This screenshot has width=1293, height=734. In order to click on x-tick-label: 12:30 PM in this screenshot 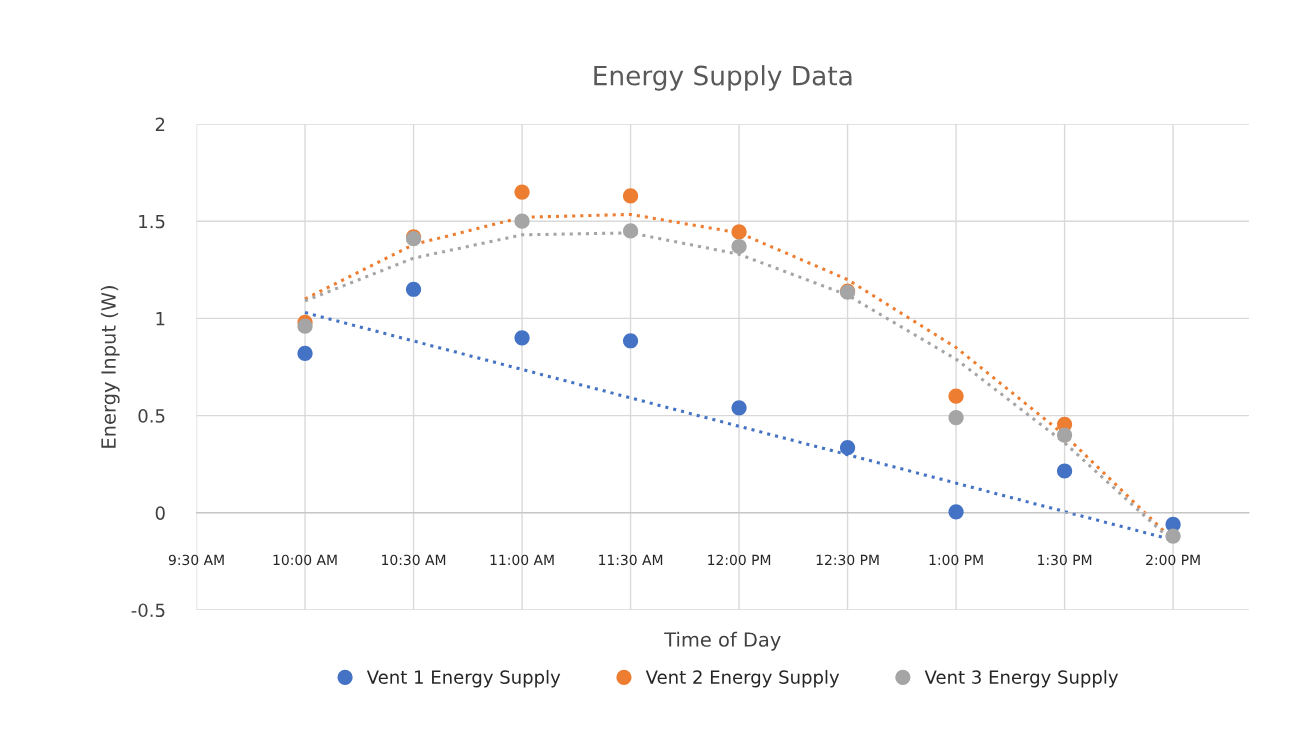, I will do `click(847, 560)`.